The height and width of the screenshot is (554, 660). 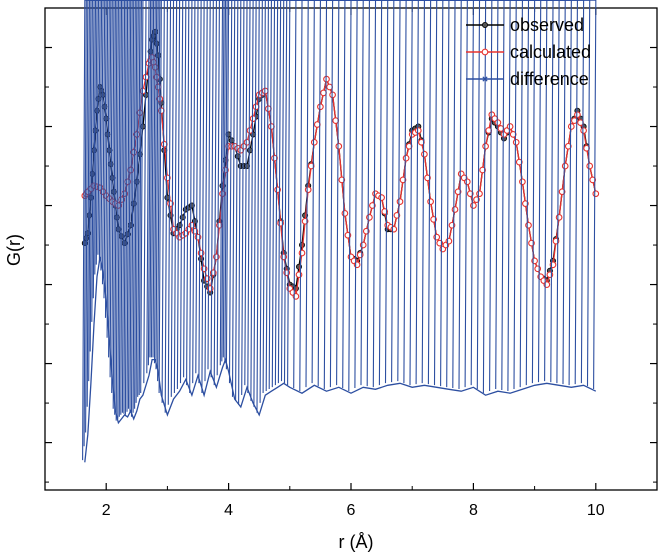 I want to click on legend-item-difference: difference, so click(x=527, y=79).